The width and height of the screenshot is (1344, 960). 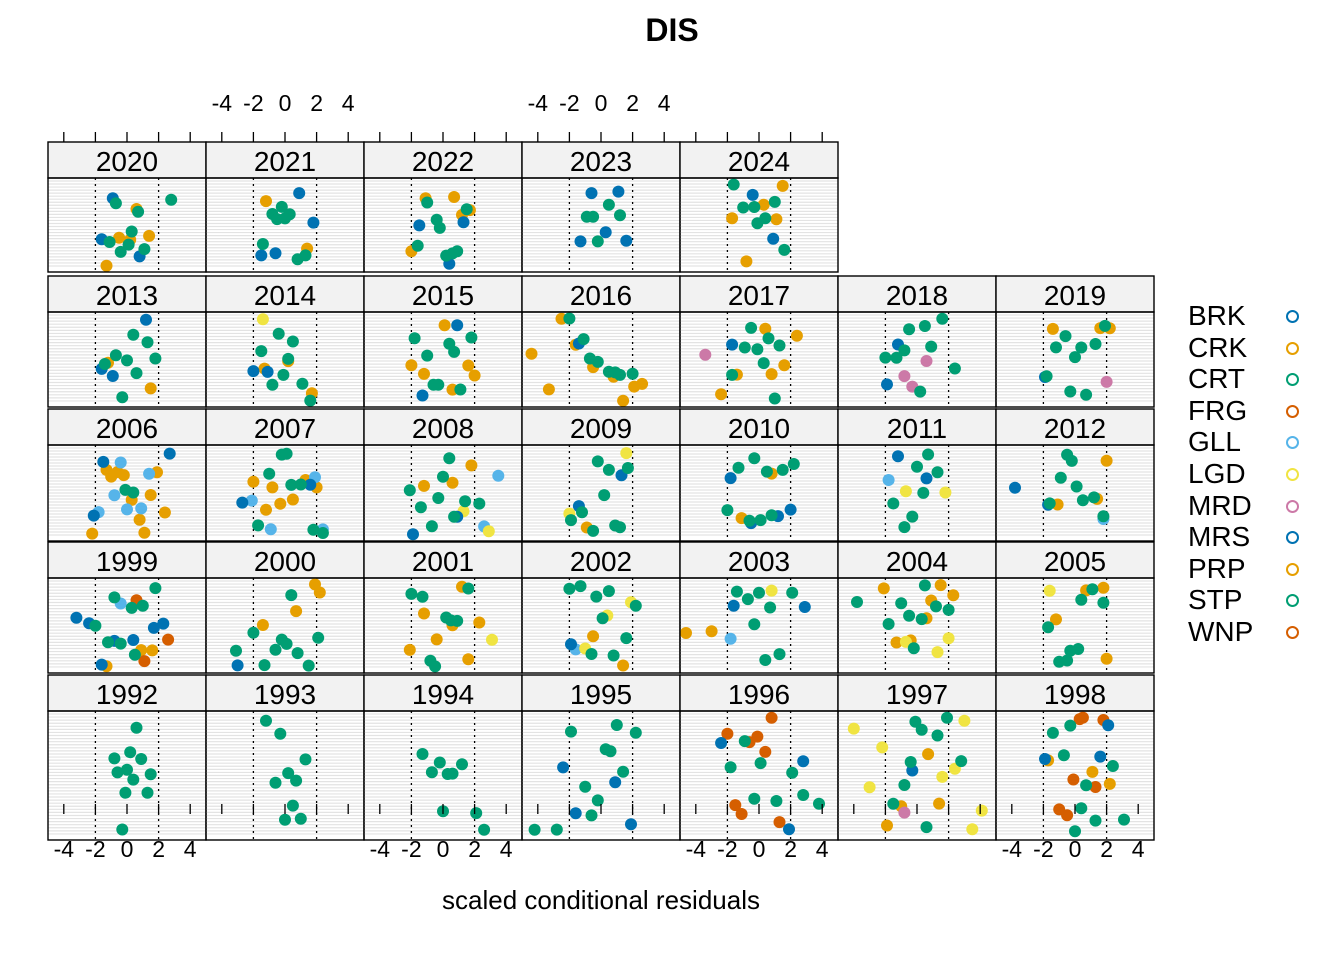 What do you see at coordinates (917, 428) in the screenshot?
I see `panel-year-label: 2011` at bounding box center [917, 428].